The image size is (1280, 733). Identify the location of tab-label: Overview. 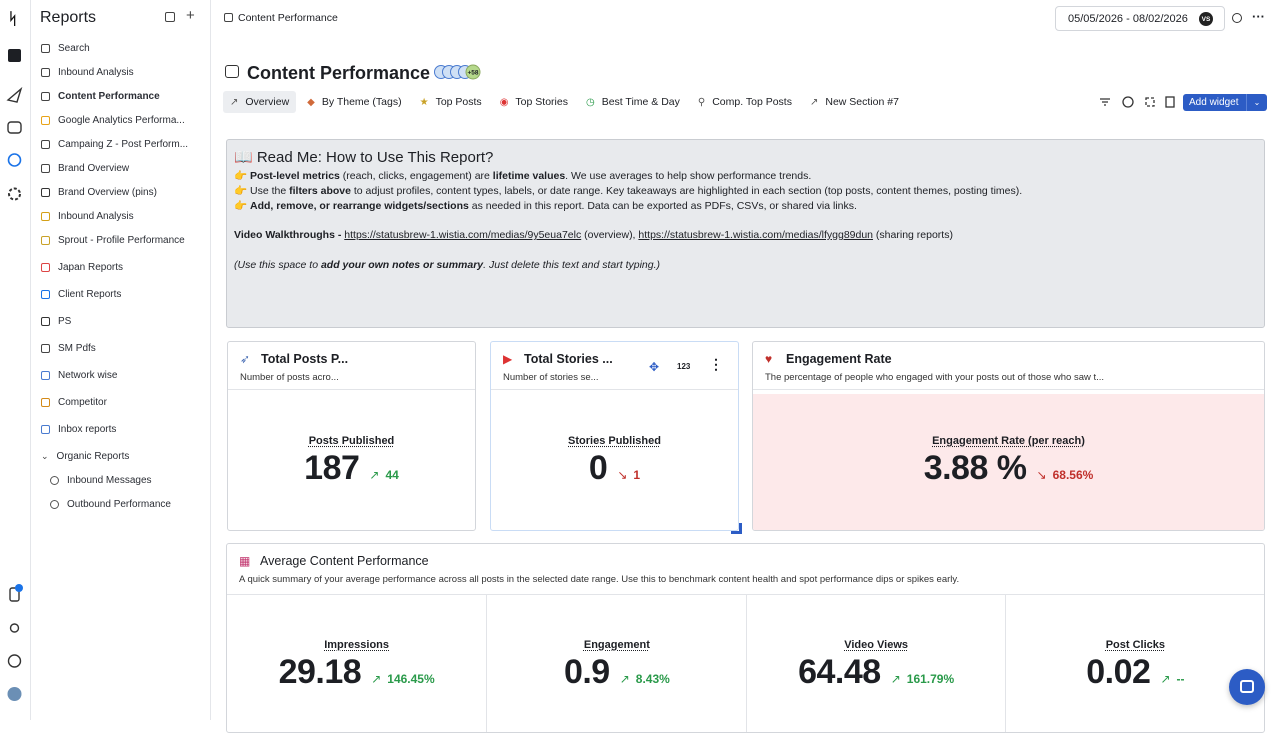
(267, 102).